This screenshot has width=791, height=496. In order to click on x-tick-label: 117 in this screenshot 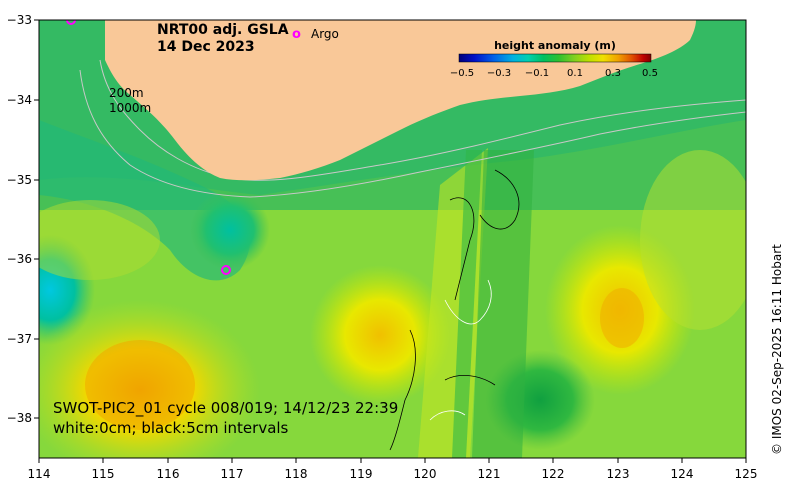, I will do `click(232, 474)`.